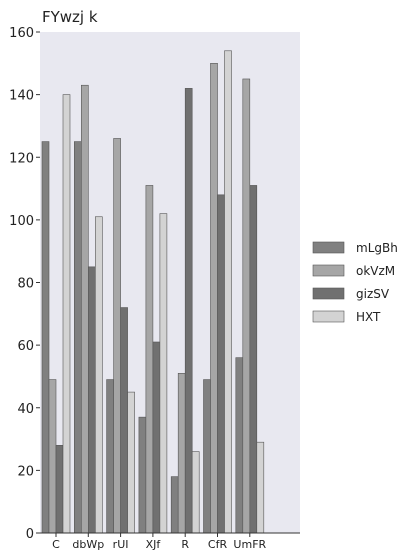 Image resolution: width=420 pixels, height=560 pixels. I want to click on y-tick-label: 0, so click(30, 534).